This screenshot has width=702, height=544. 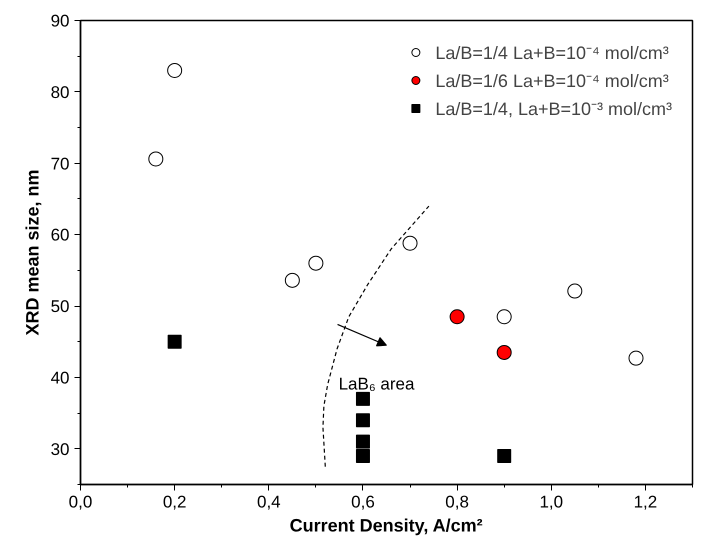 What do you see at coordinates (60, 306) in the screenshot?
I see `y-tick-label: 50` at bounding box center [60, 306].